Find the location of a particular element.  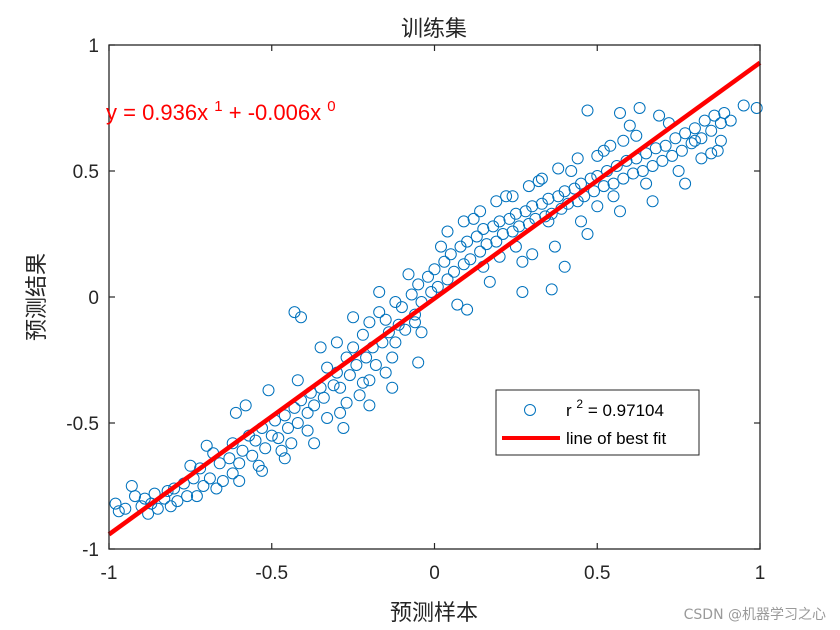

y-tick-label: 0 is located at coordinates (93, 298).